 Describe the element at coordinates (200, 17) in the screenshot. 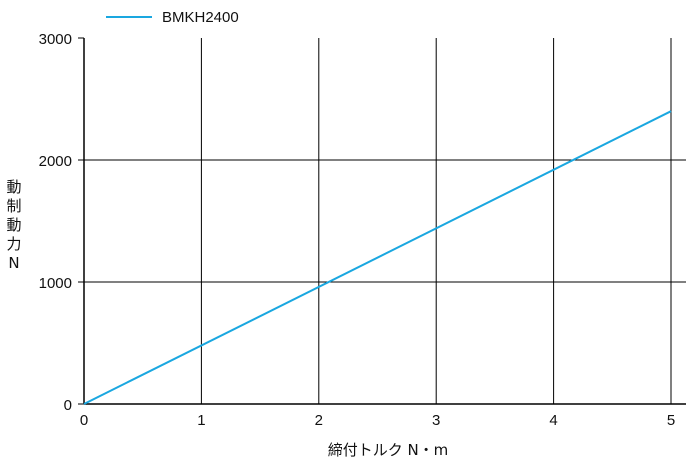

I see `legend-label: BMKH2400` at that location.